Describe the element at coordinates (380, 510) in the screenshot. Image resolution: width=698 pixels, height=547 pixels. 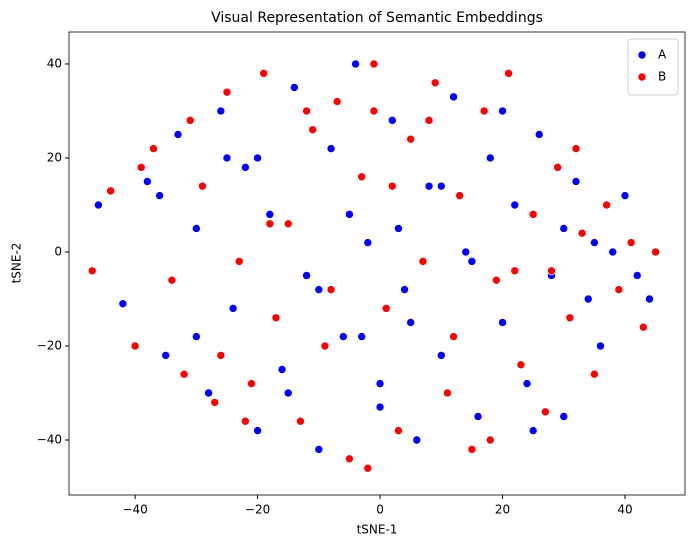
I see `x-tick-label: 0` at that location.